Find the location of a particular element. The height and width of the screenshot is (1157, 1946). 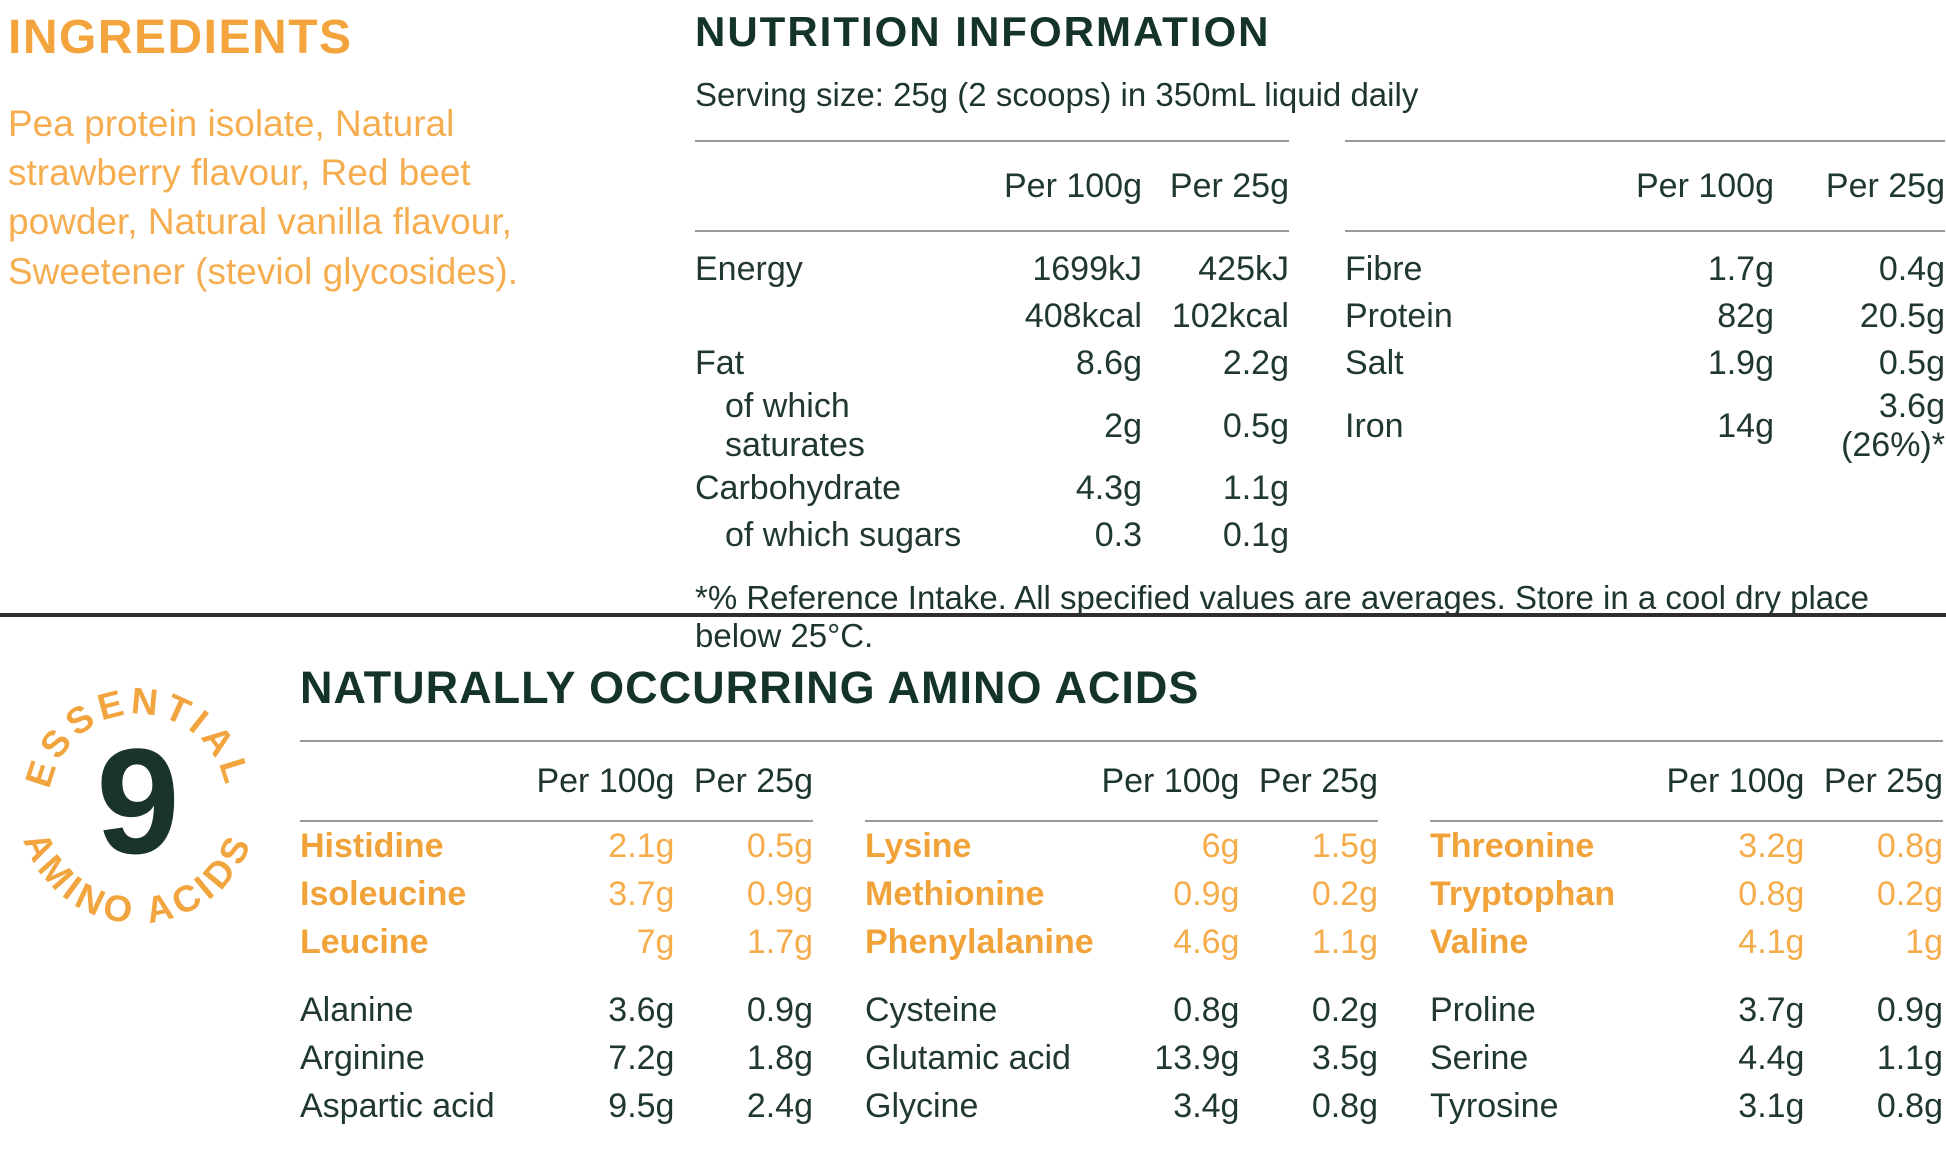

amino-row: Serine 4.4g 1.1g is located at coordinates (1686, 1058).